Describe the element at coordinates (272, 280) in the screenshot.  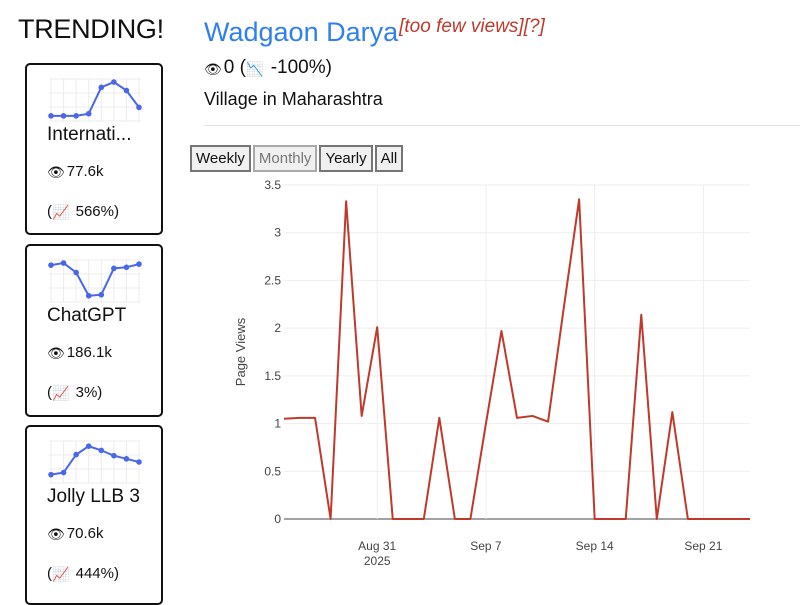
I see `y-tick-label: 2.5` at that location.